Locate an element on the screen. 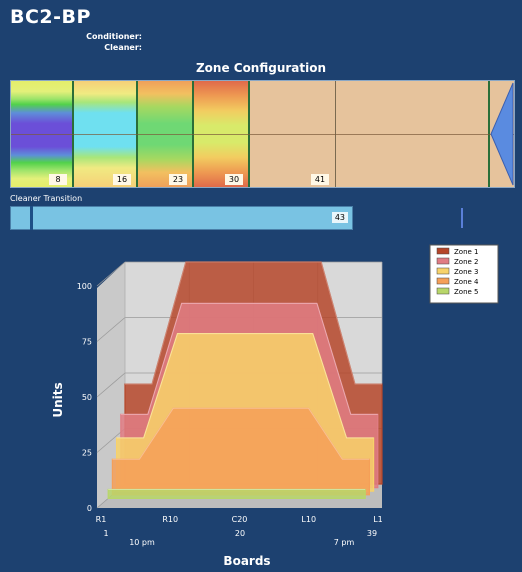 This screenshot has height=572, width=522. zone-end-wedge is located at coordinates (502, 134).